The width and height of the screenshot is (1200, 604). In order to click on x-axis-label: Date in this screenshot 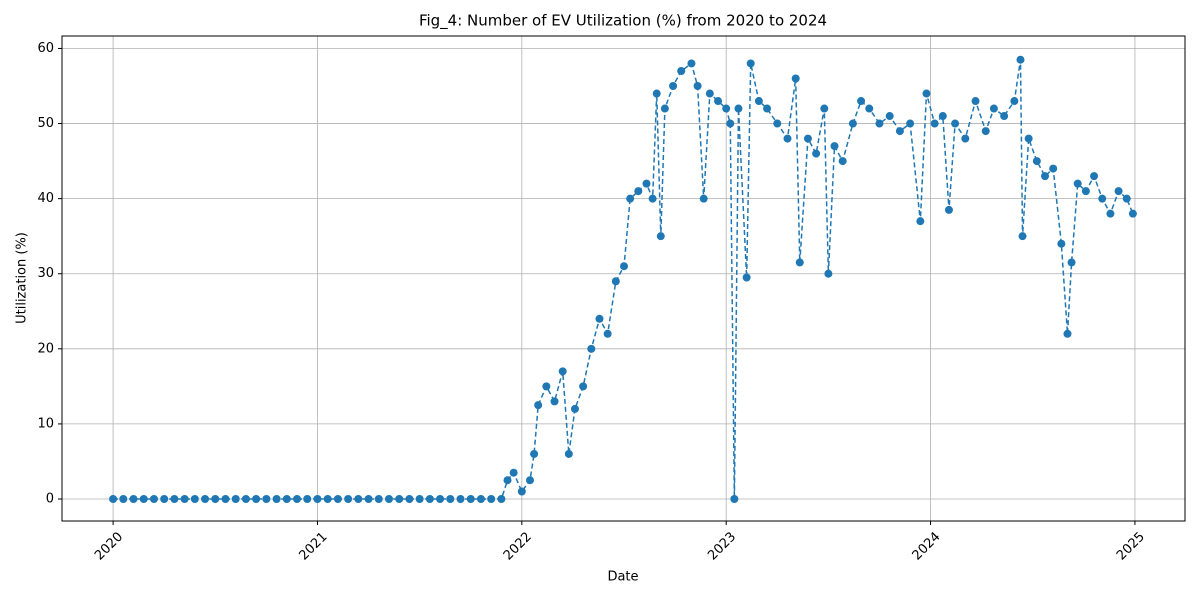, I will do `click(622, 577)`.